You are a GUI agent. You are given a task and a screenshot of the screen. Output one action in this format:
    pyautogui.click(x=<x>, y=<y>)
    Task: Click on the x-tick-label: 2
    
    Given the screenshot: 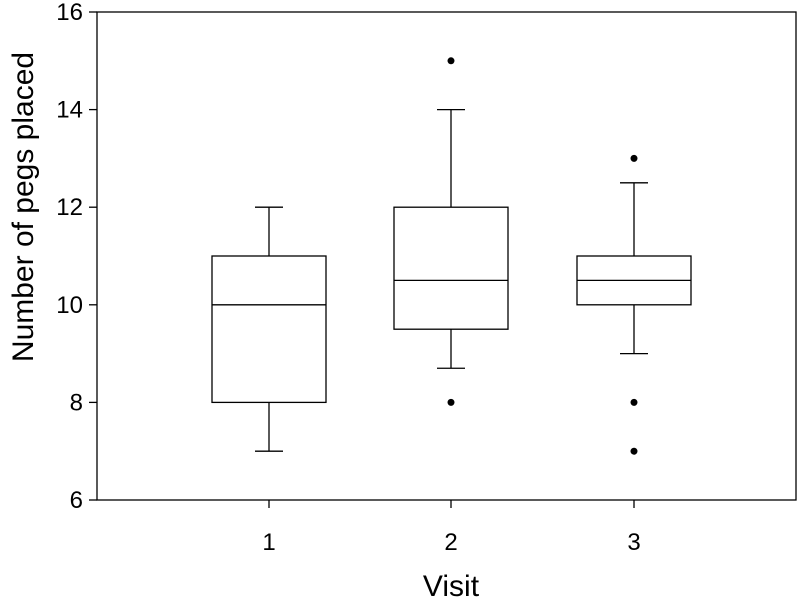 What is the action you would take?
    pyautogui.click(x=450, y=542)
    